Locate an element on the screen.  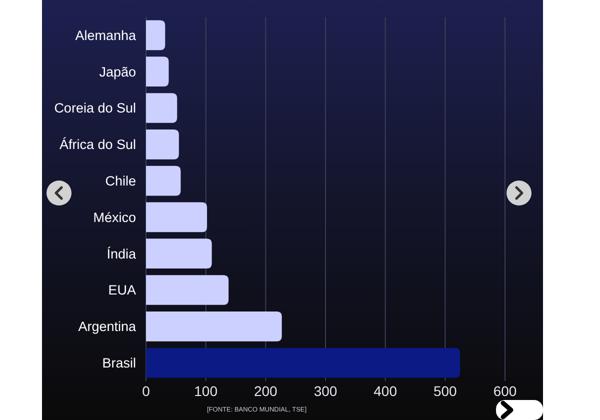
x-tick-label: 0 is located at coordinates (146, 390).